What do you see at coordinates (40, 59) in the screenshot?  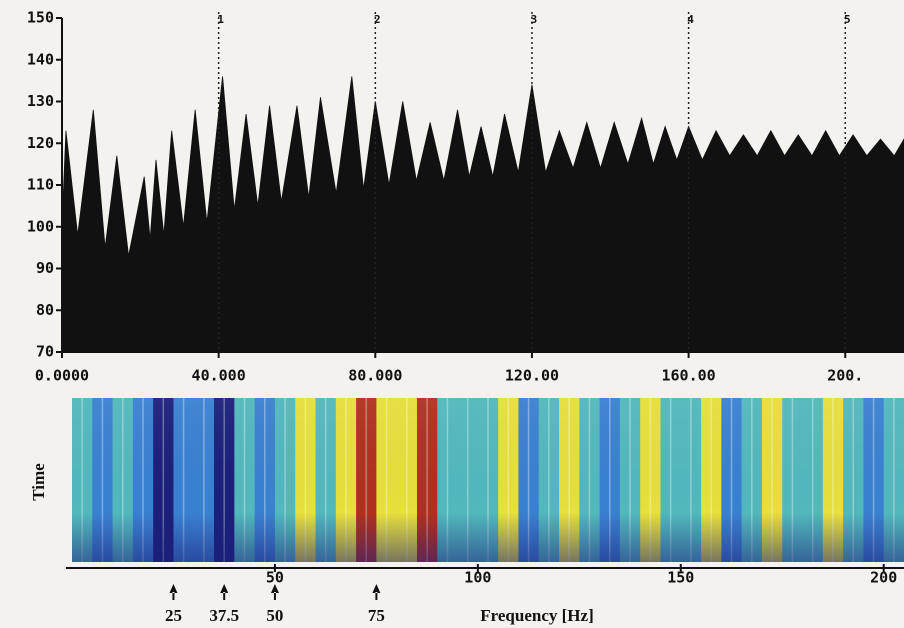 I see `y-tick-label: 140` at bounding box center [40, 59].